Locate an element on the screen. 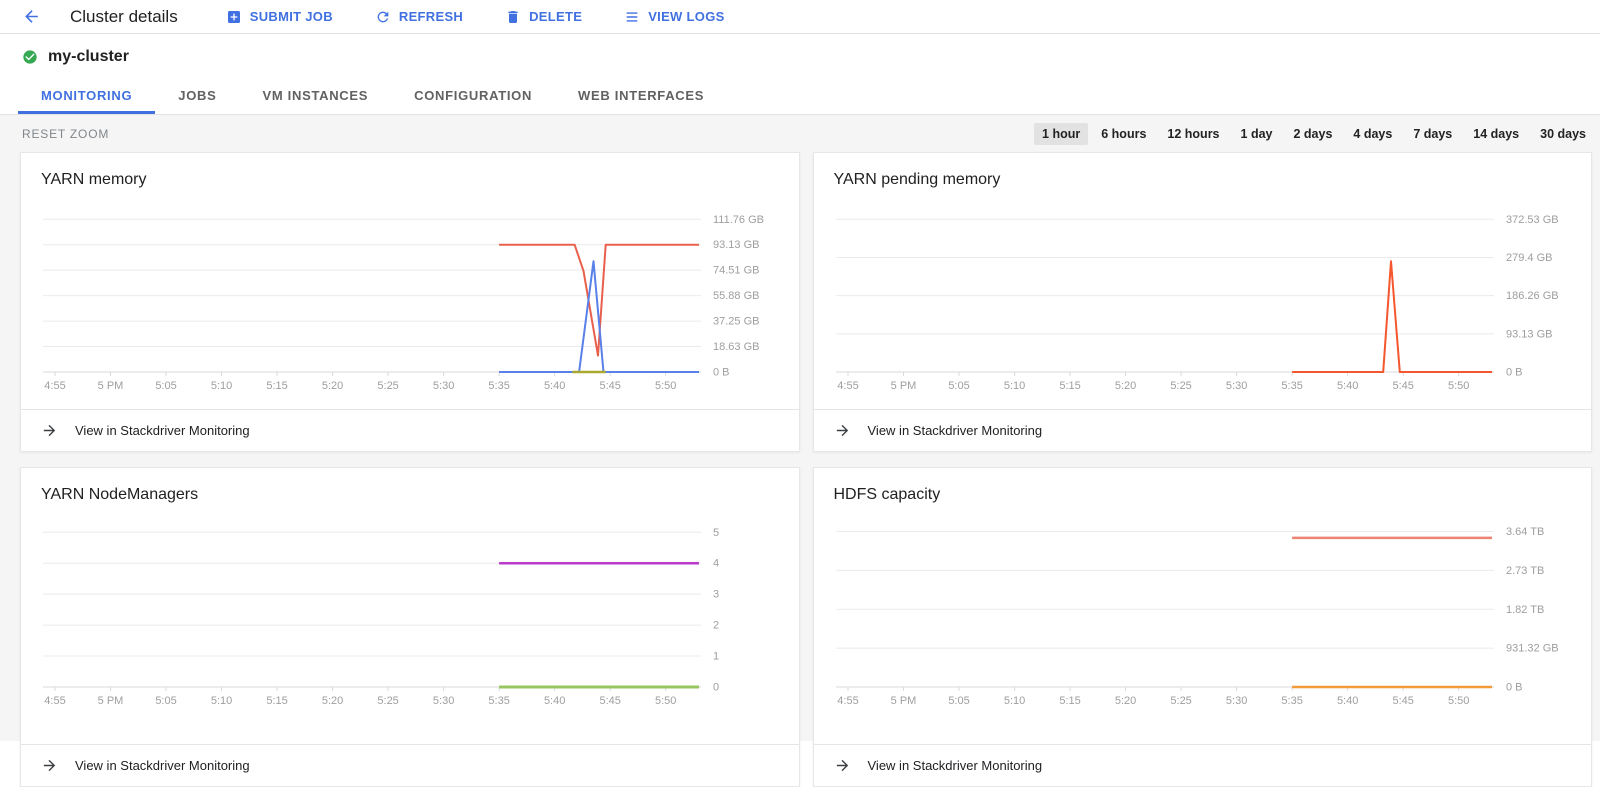 The width and height of the screenshot is (1600, 787). reset-zoom-button: RESET ZOOM is located at coordinates (66, 133).